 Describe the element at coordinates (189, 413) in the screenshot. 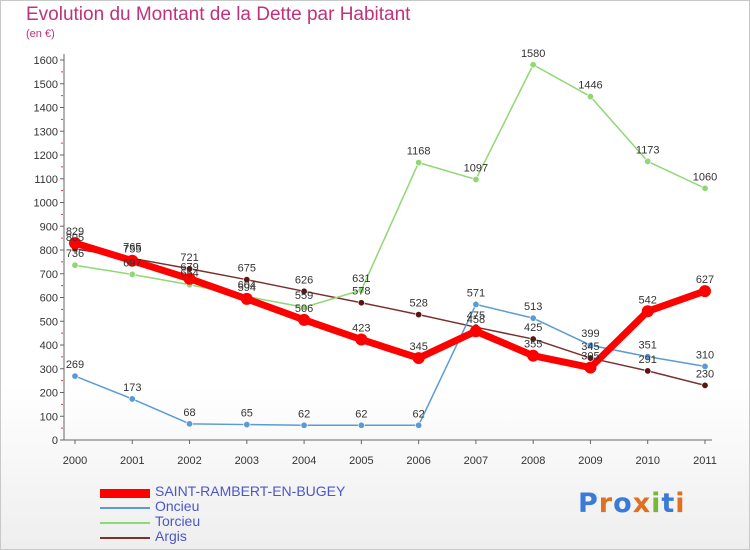

I see `data-label-1: 68` at that location.